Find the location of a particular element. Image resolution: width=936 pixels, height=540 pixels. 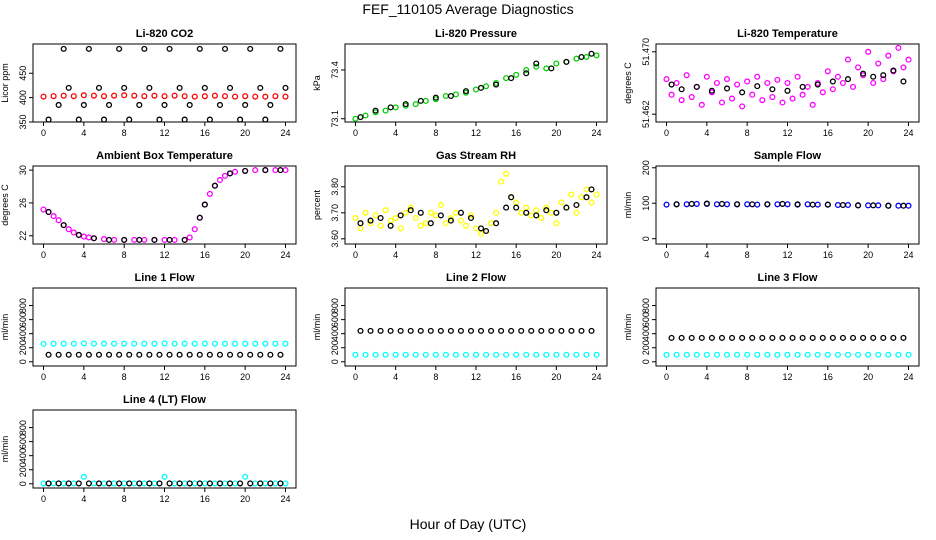

y-axis-label: degrees C is located at coordinates (628, 83).